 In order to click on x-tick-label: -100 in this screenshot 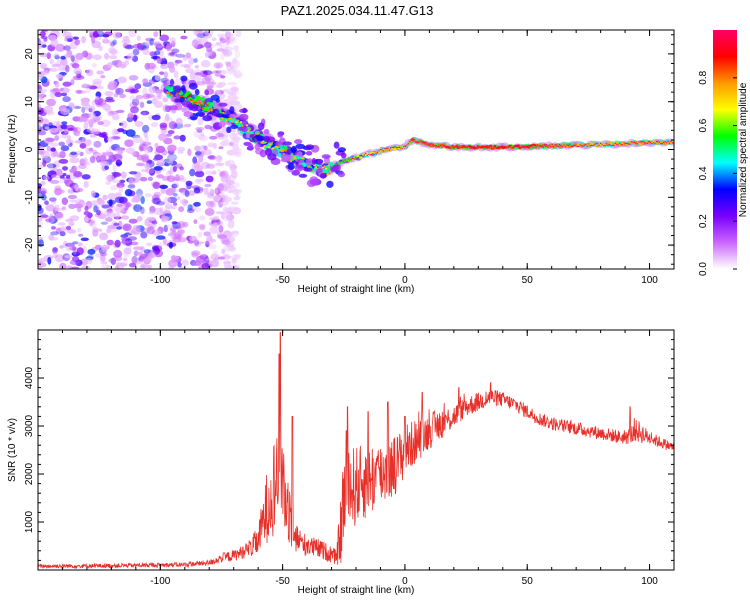, I will do `click(160, 581)`.